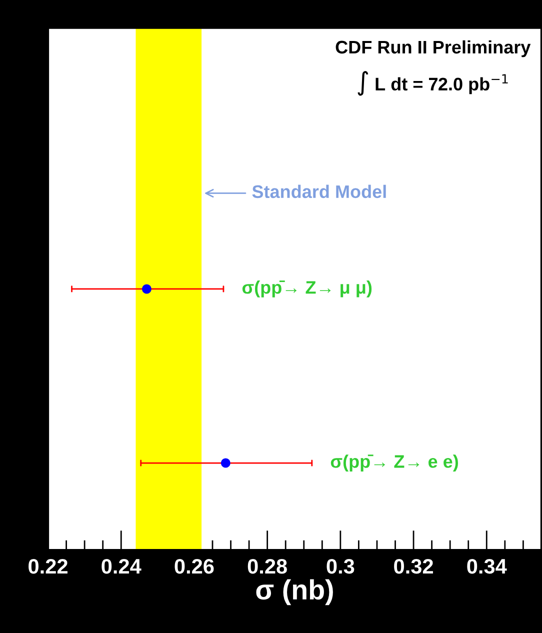 The image size is (542, 633). What do you see at coordinates (122, 566) in the screenshot?
I see `x-tick-label: 0.24` at bounding box center [122, 566].